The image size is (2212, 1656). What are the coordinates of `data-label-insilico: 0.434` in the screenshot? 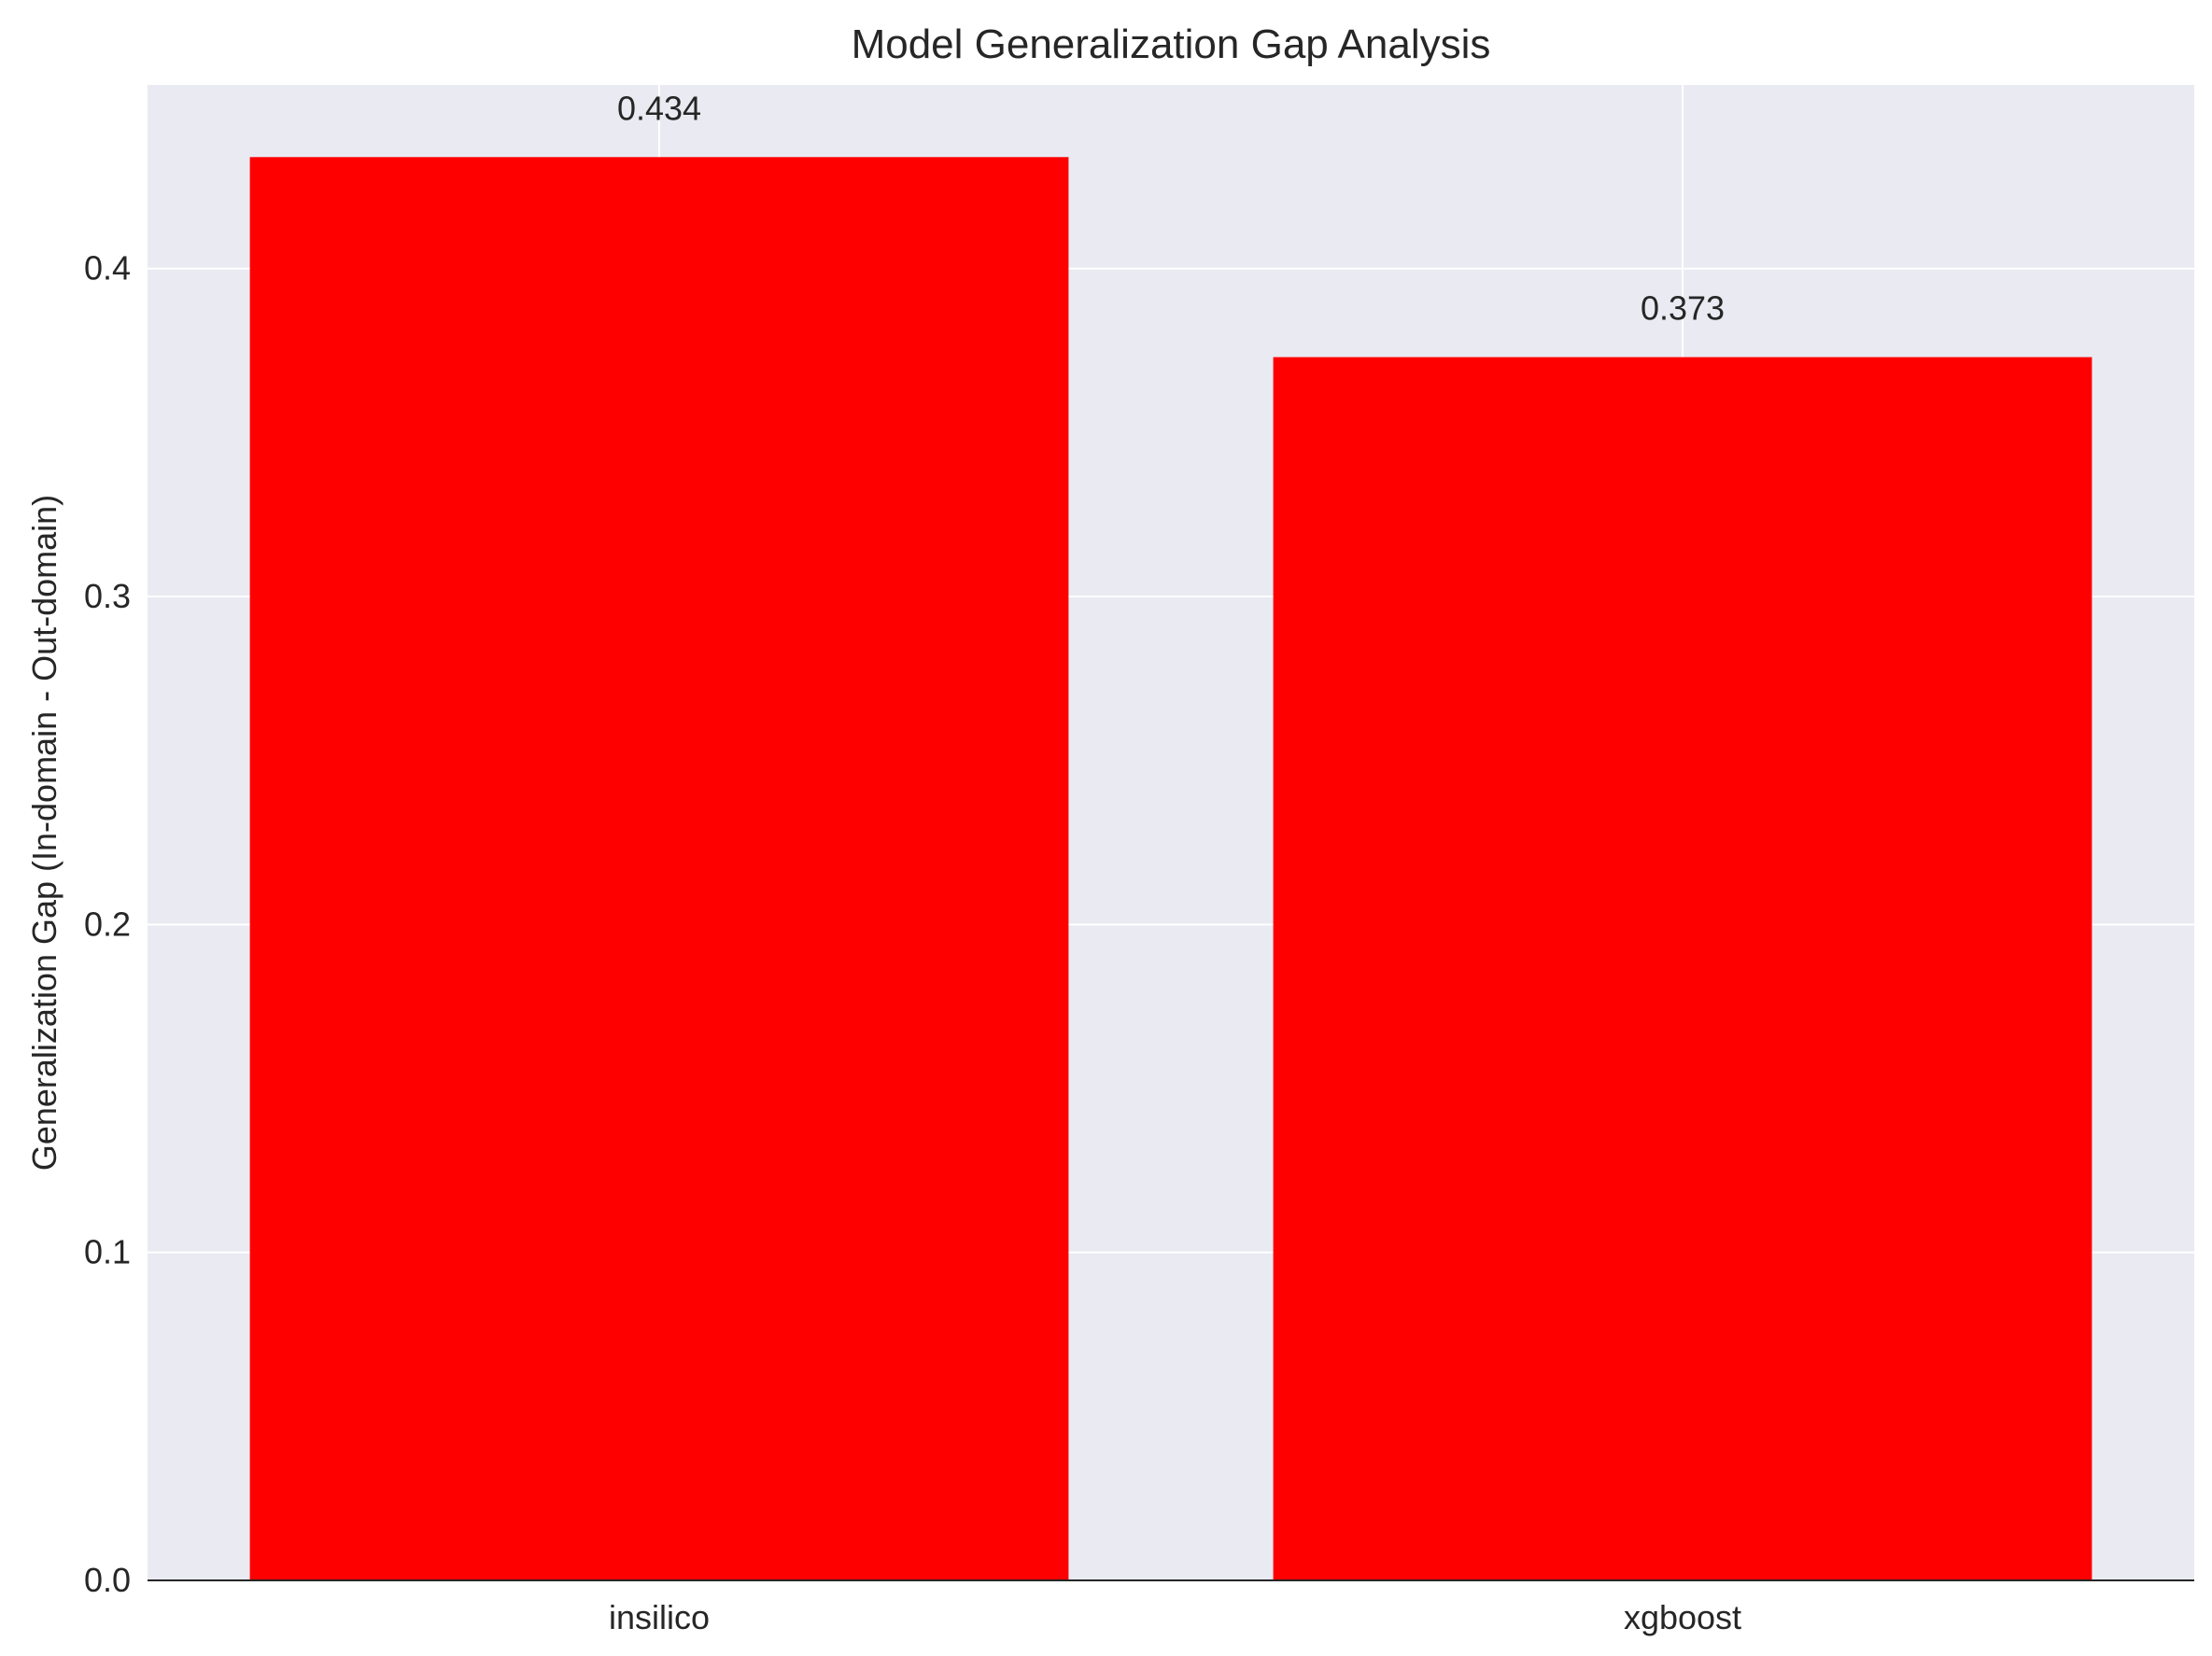 It's located at (659, 108).